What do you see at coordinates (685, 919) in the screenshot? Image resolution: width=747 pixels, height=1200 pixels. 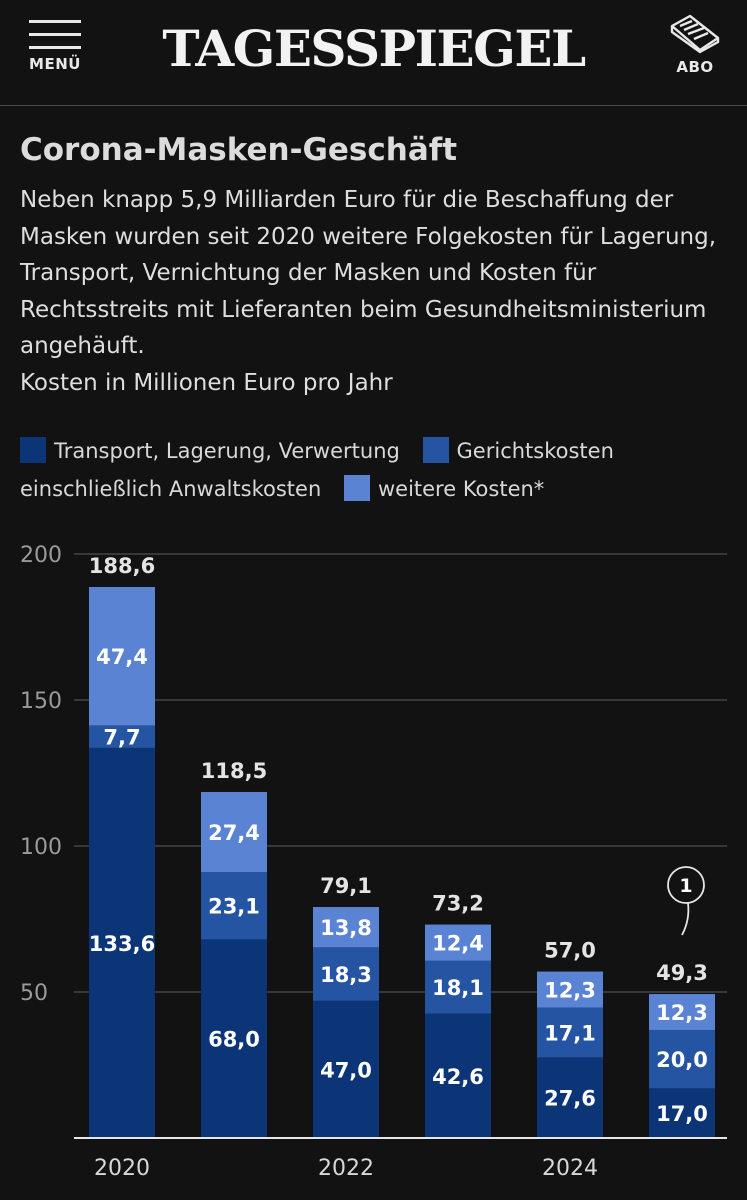 I see `annotation-leader-line` at bounding box center [685, 919].